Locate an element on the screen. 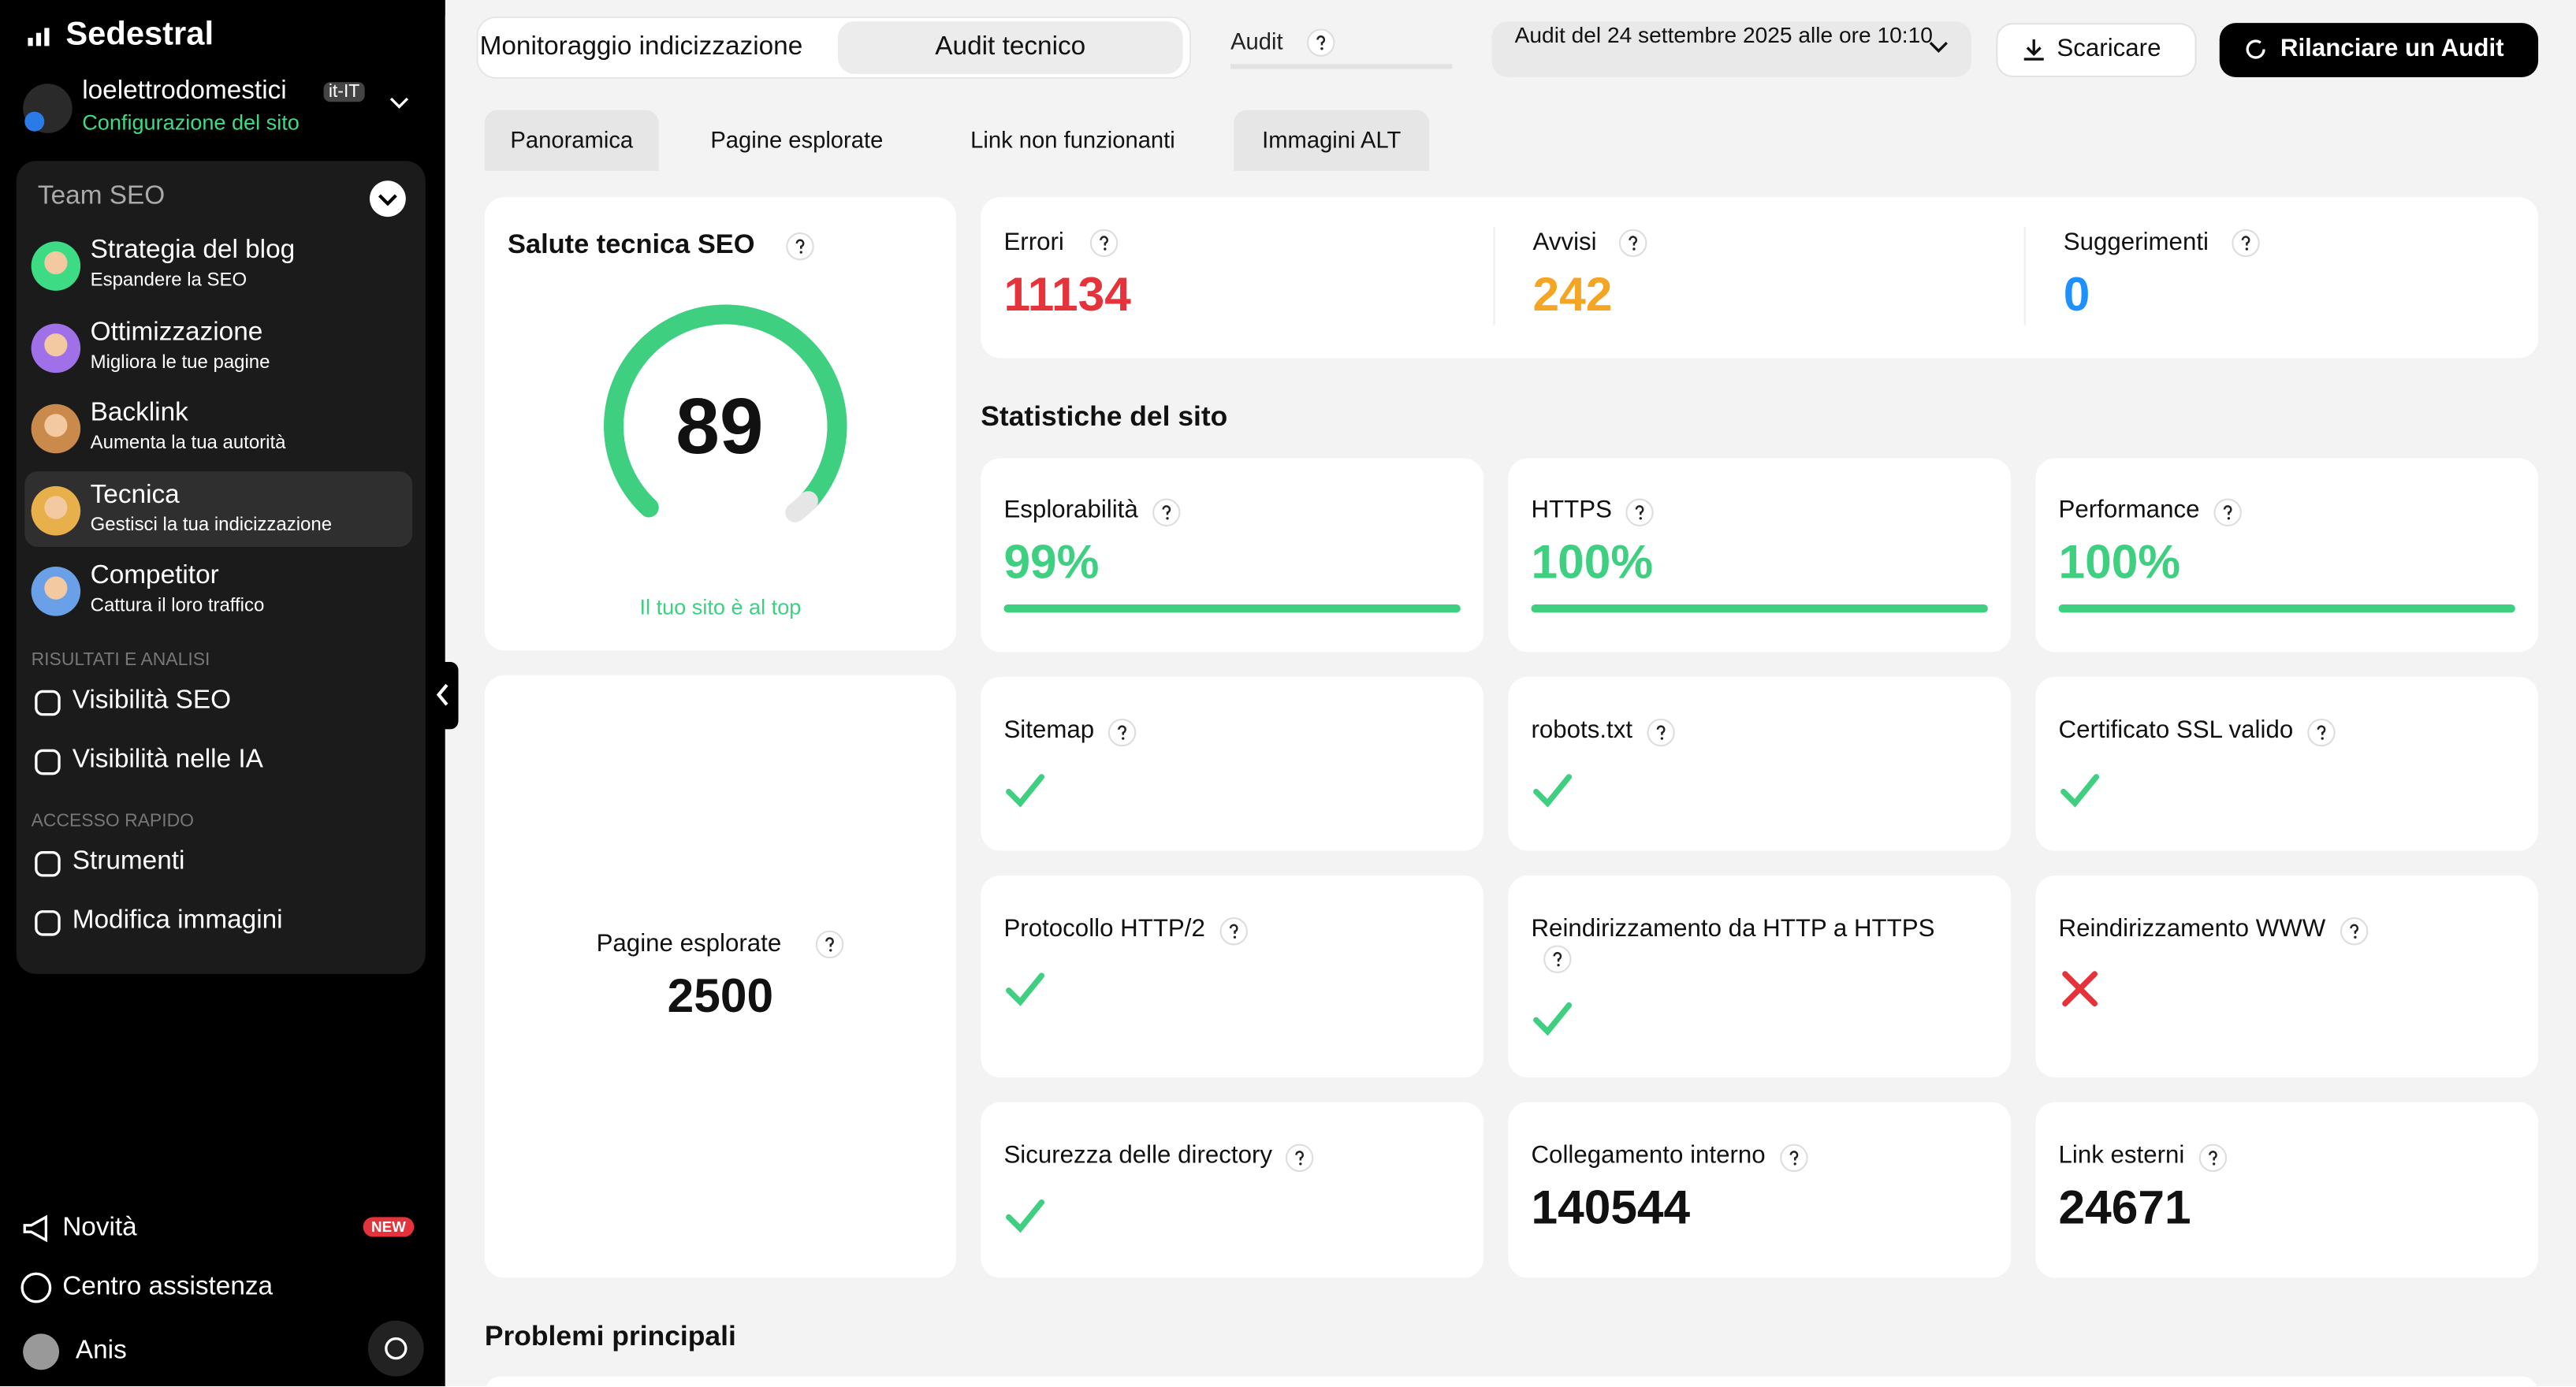 The width and height of the screenshot is (2576, 1387). stat-bar is located at coordinates (1759, 608).